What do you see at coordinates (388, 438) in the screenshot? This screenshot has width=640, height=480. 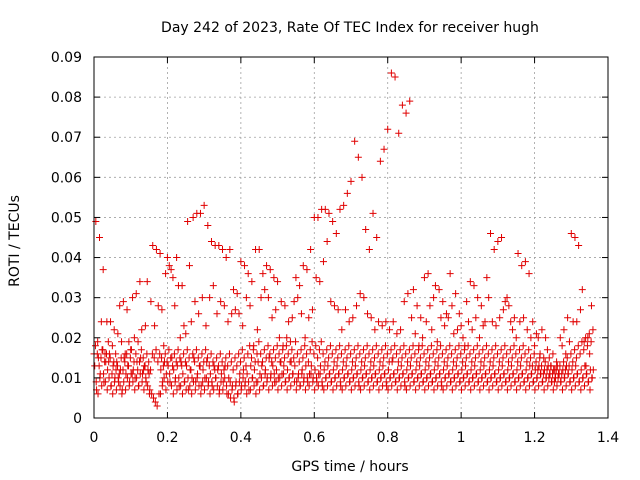 I see `x-tick-label: 0.8` at bounding box center [388, 438].